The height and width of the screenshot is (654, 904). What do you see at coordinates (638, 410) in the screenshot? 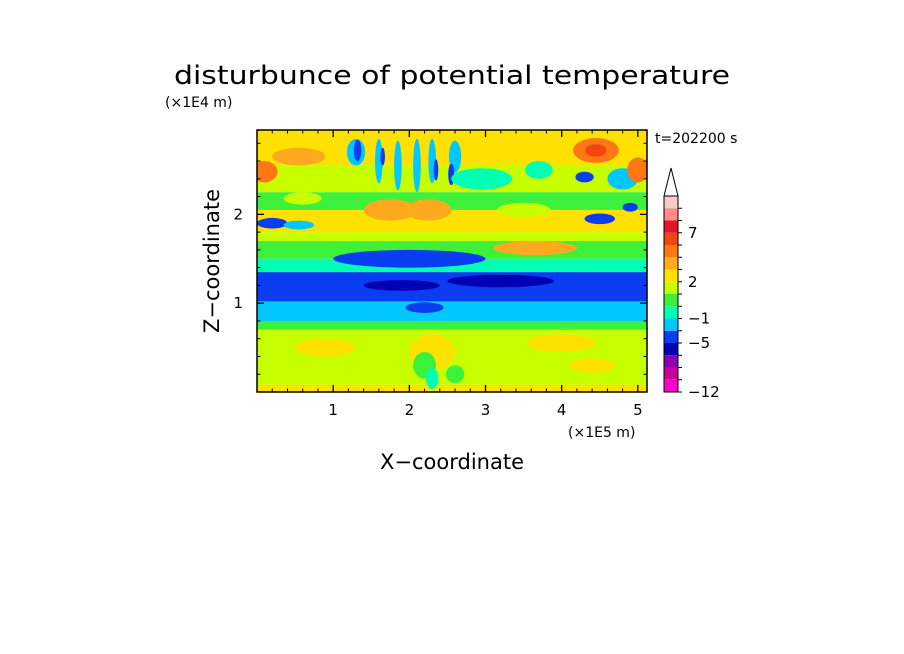
I see `x-tick-label-4: 5` at bounding box center [638, 410].